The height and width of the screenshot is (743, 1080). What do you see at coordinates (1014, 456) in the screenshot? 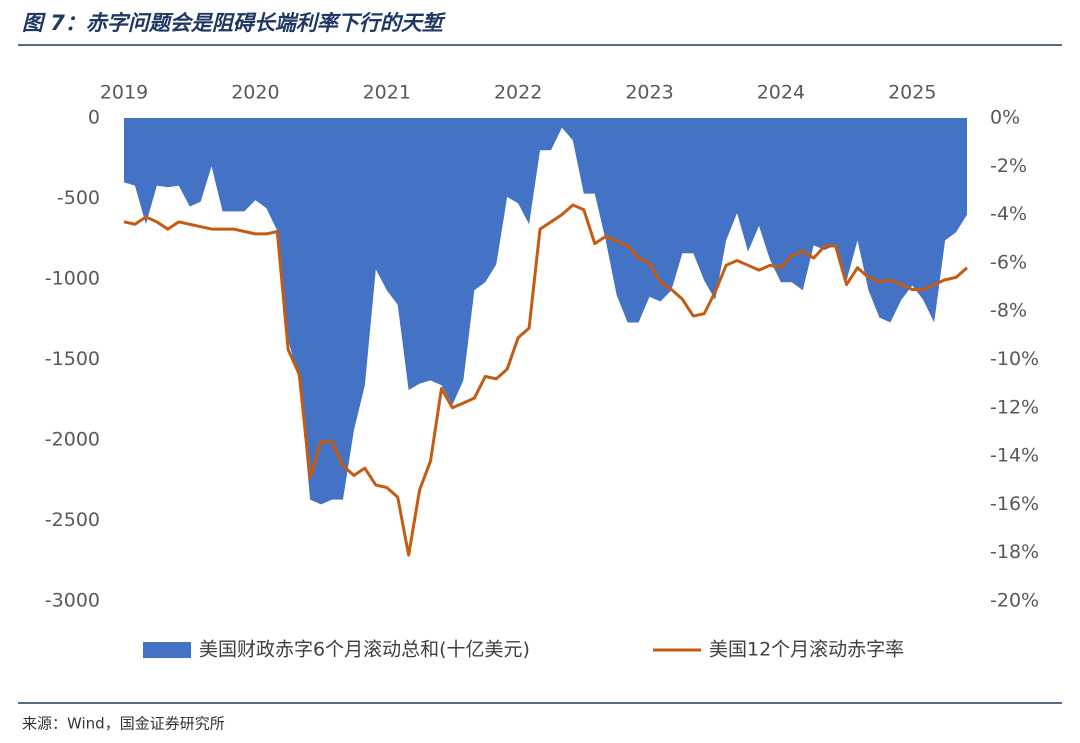
I see `y2-tick-label: -14%` at bounding box center [1014, 456].